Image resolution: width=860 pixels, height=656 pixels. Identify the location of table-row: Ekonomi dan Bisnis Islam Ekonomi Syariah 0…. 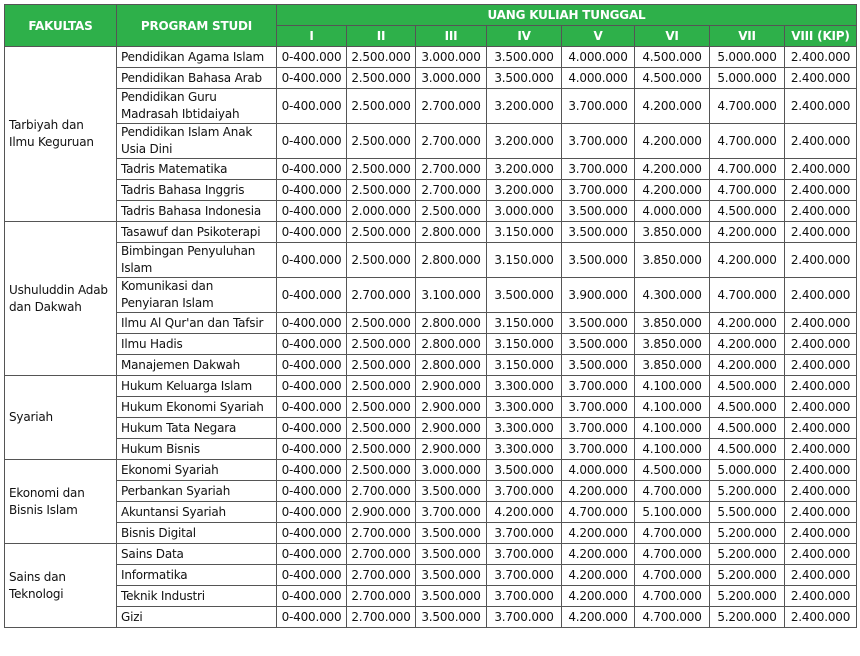
(430, 501).